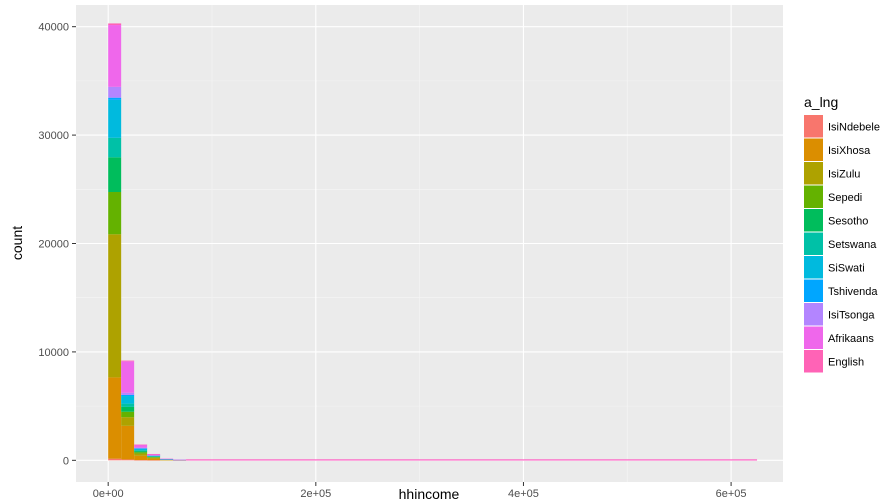 Image resolution: width=894 pixels, height=504 pixels. What do you see at coordinates (854, 127) in the screenshot?
I see `legend-label-isindebele: IsiNdebele` at bounding box center [854, 127].